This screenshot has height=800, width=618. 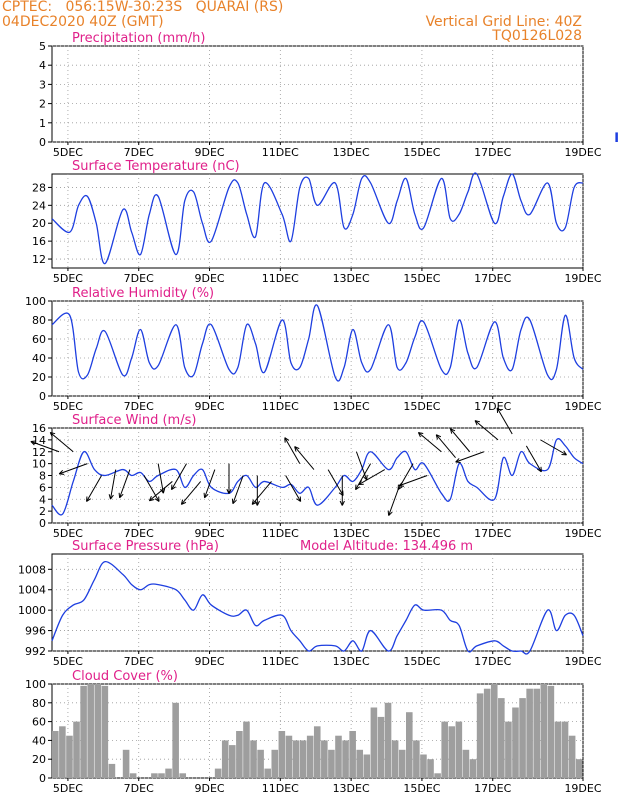 I want to click on model-code: TQ0126L028, so click(x=537, y=36).